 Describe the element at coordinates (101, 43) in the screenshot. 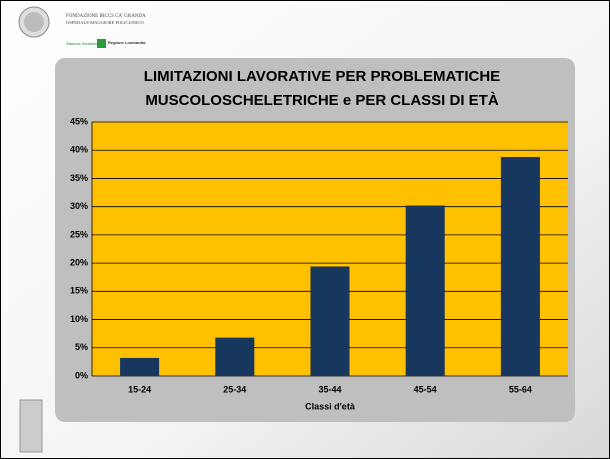

I see `region-logo` at that location.